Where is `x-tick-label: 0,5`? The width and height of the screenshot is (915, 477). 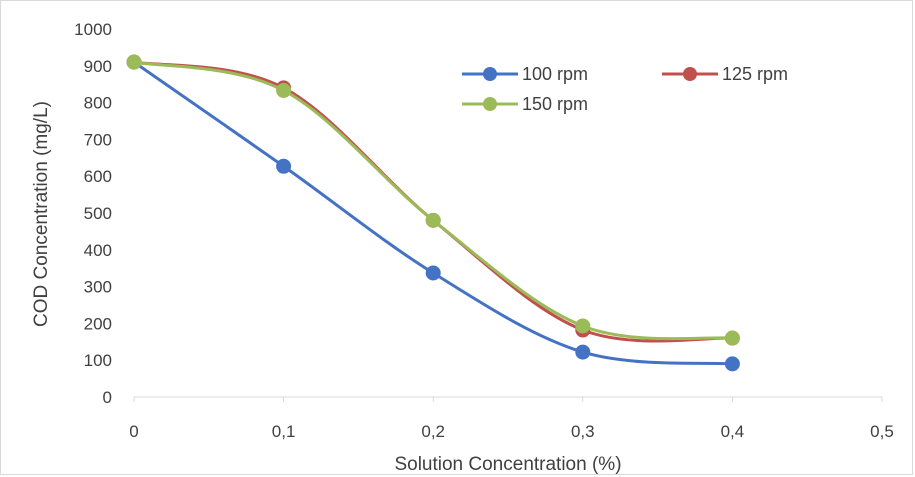 x-tick-label: 0,5 is located at coordinates (882, 431).